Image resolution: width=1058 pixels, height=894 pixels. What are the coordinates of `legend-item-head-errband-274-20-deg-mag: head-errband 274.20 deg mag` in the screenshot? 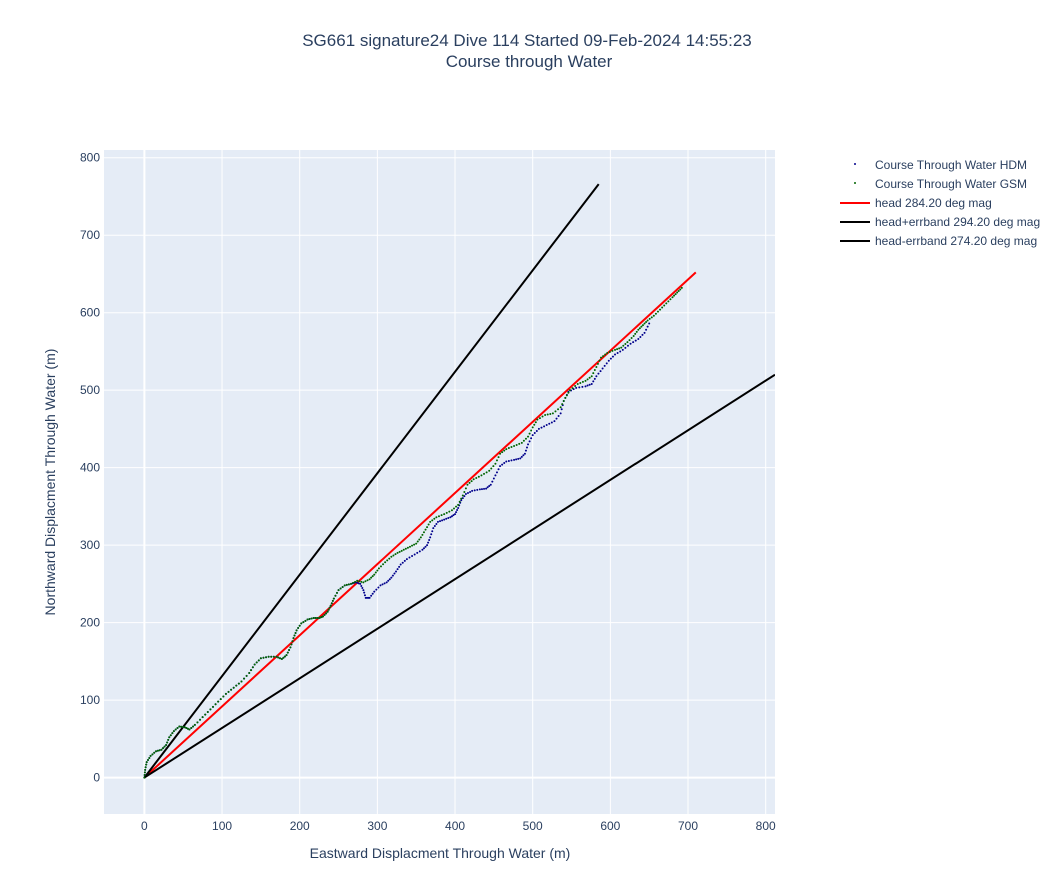 It's located at (938, 241).